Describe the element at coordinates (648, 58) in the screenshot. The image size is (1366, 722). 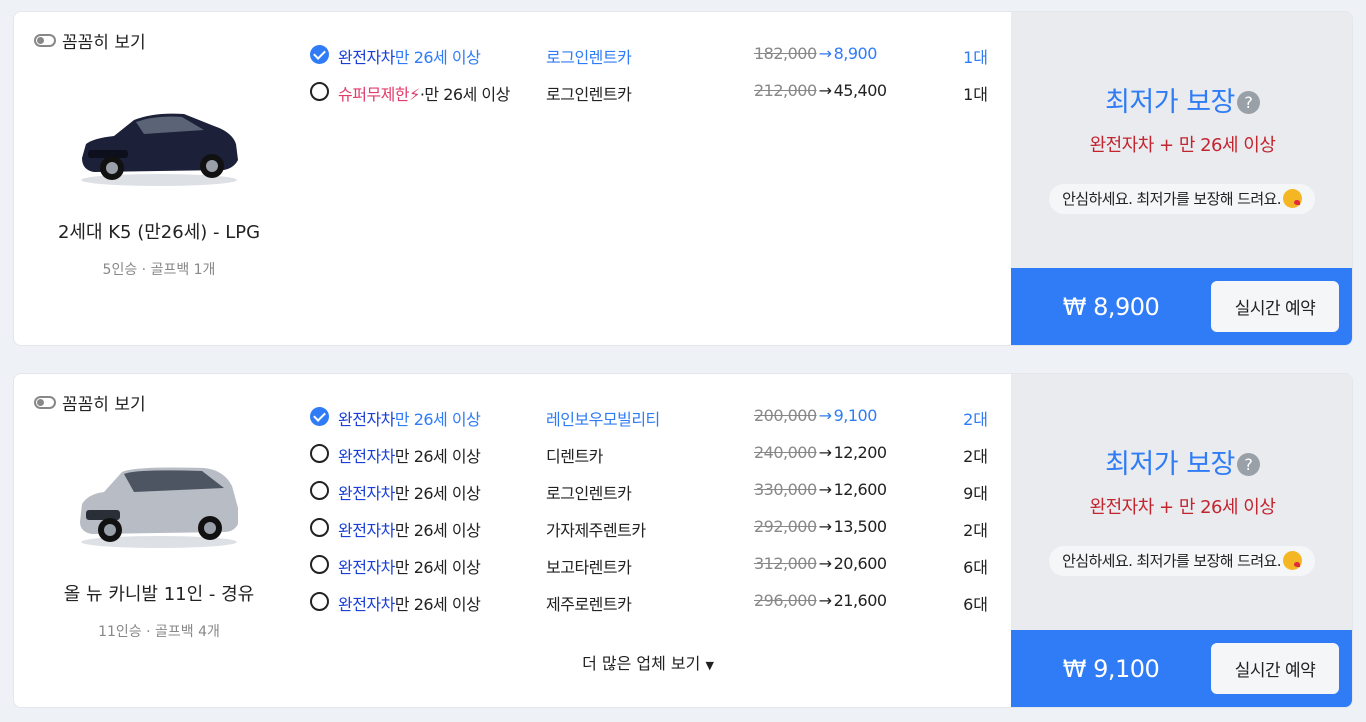
I see `offer-row: 완전자차만 26세 이상 로그인렌트카 182,000 → 8,900 1대` at that location.